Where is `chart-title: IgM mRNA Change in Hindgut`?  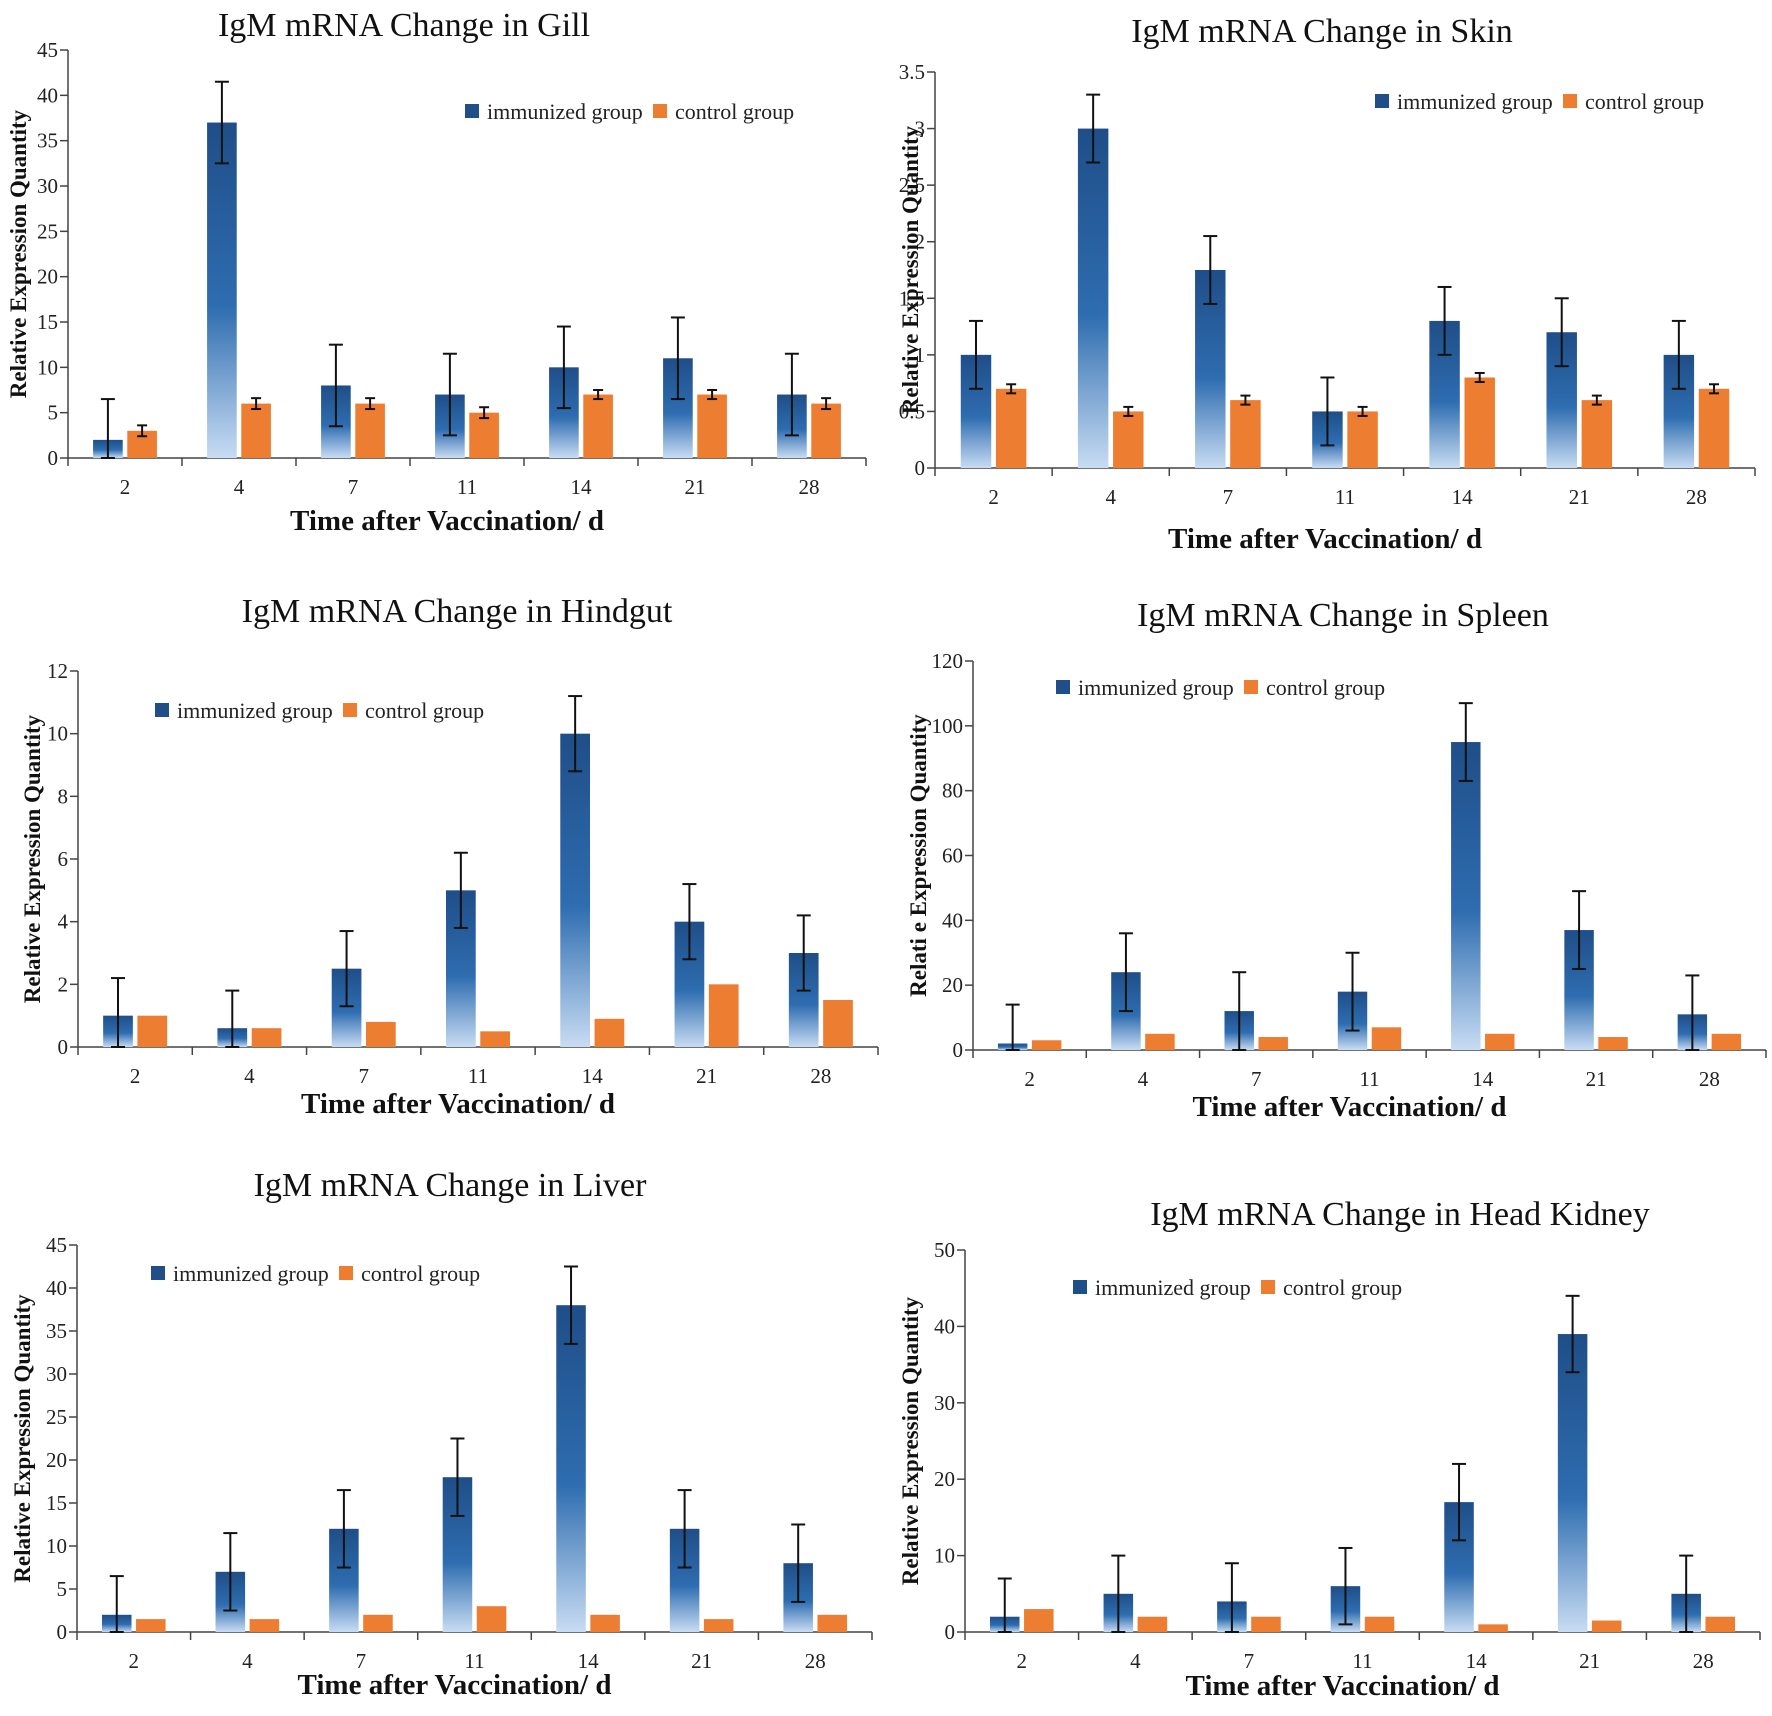
chart-title: IgM mRNA Change in Hindgut is located at coordinates (457, 611).